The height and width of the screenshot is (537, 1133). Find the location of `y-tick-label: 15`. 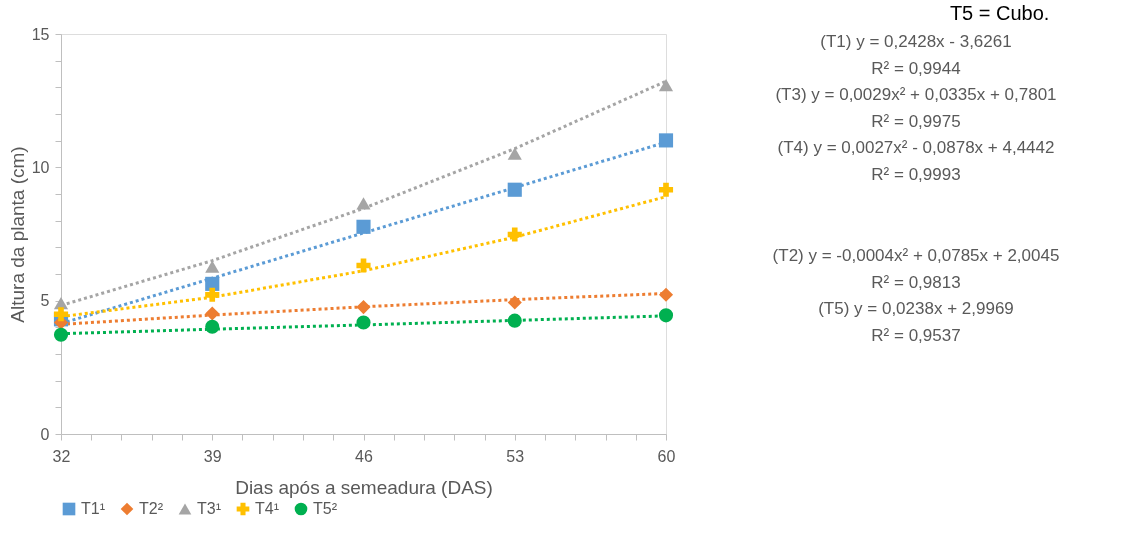

y-tick-label: 15 is located at coordinates (40, 34).